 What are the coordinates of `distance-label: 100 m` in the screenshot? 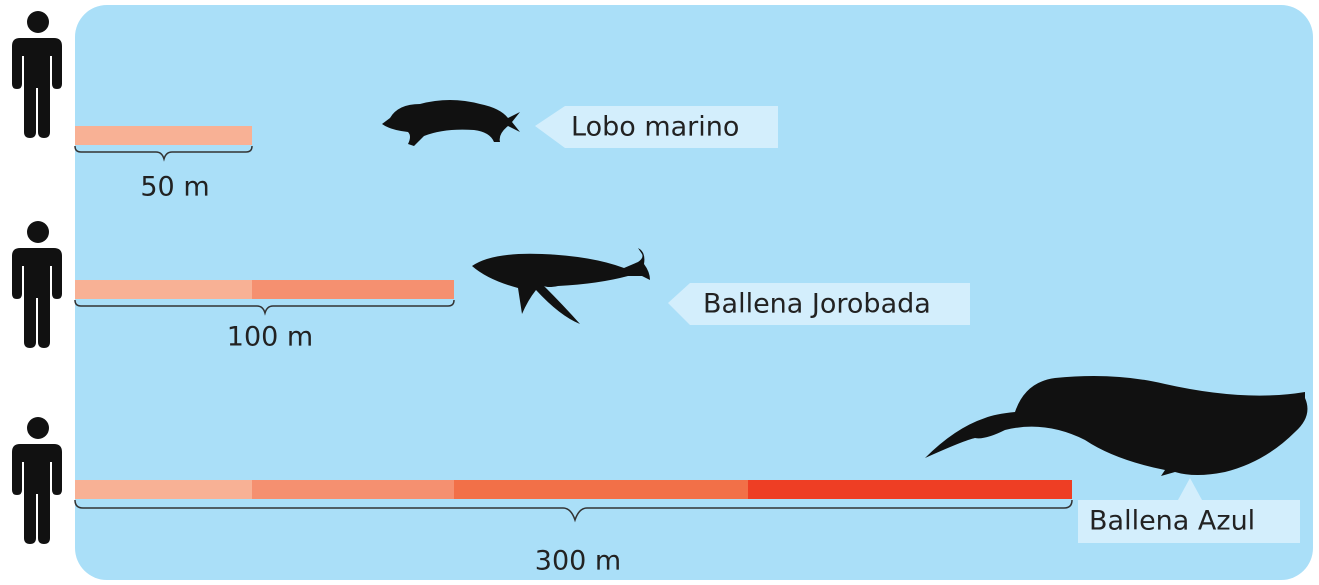 It's located at (270, 337).